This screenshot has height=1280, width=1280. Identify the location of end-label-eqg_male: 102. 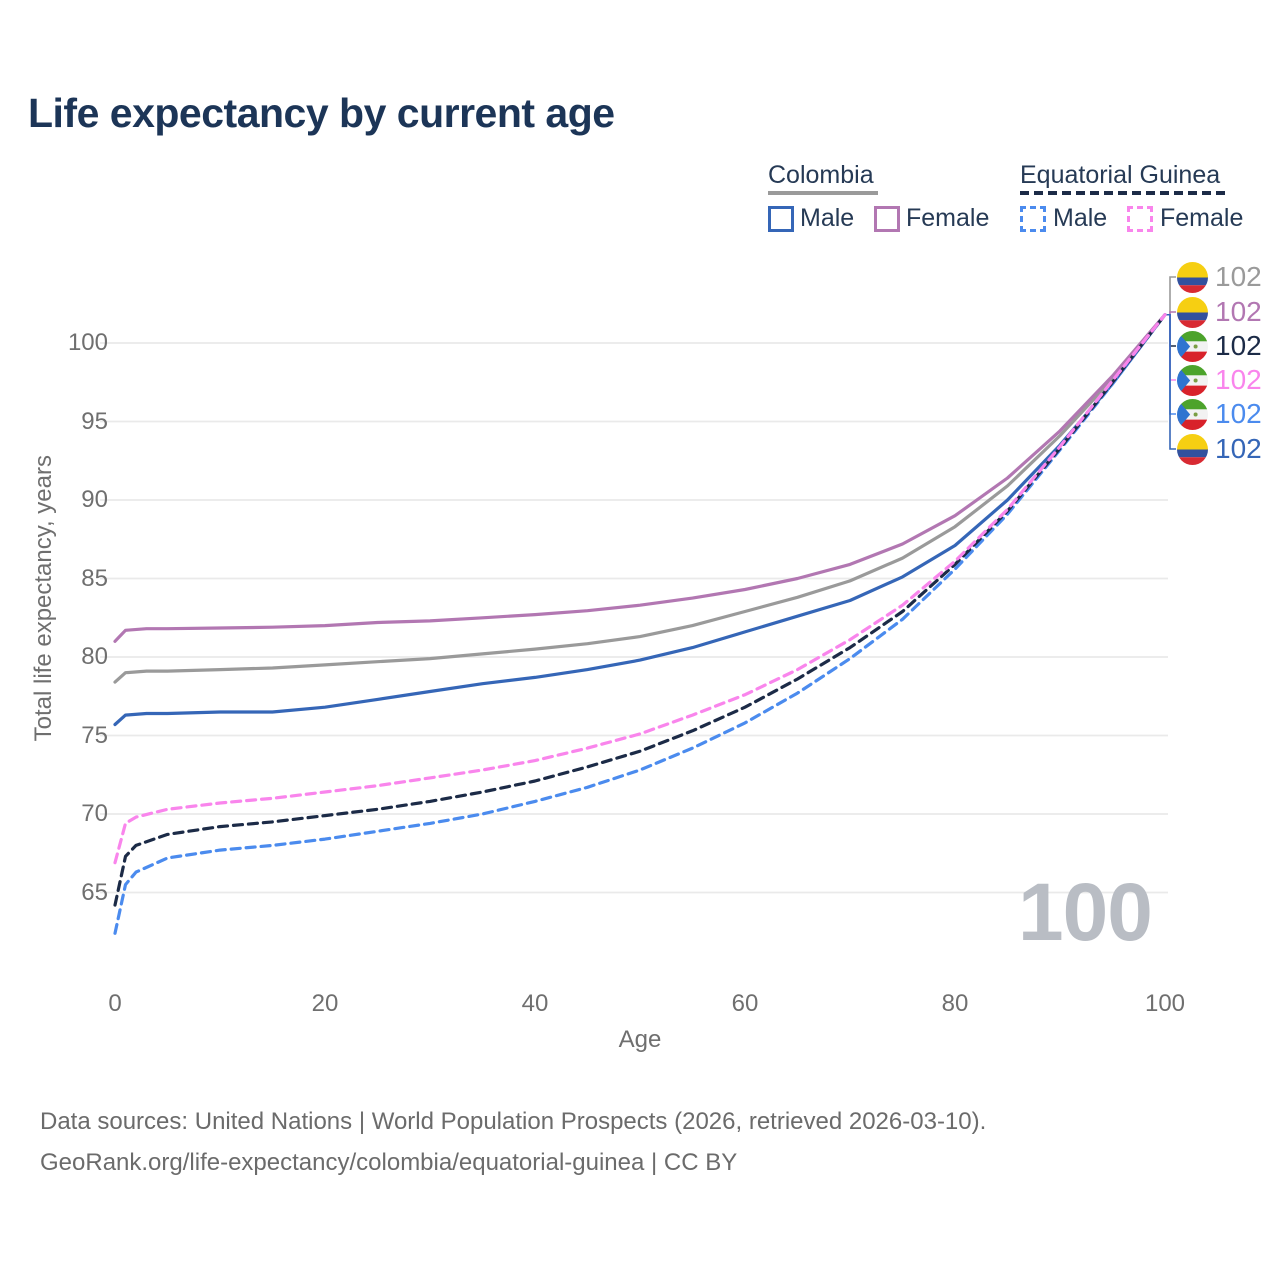
(1219, 414).